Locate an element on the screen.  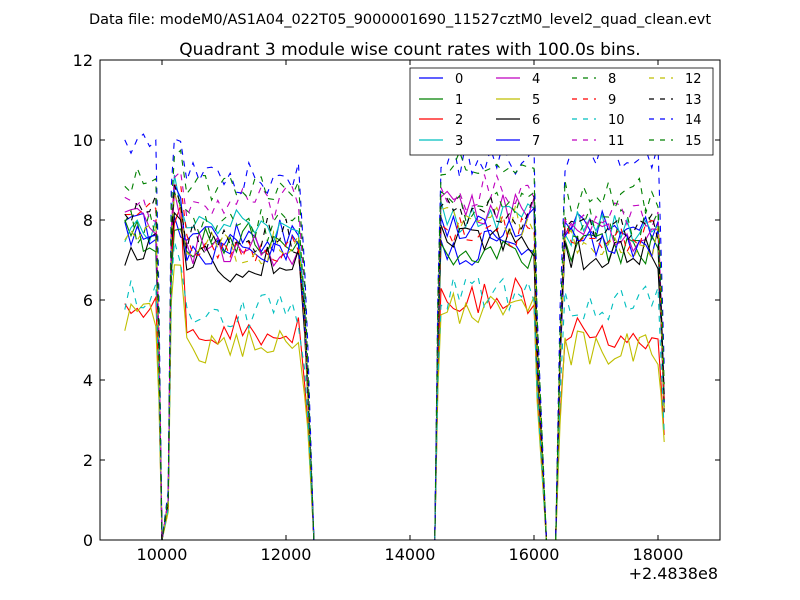
y-tick-label: 8 is located at coordinates (88, 220).